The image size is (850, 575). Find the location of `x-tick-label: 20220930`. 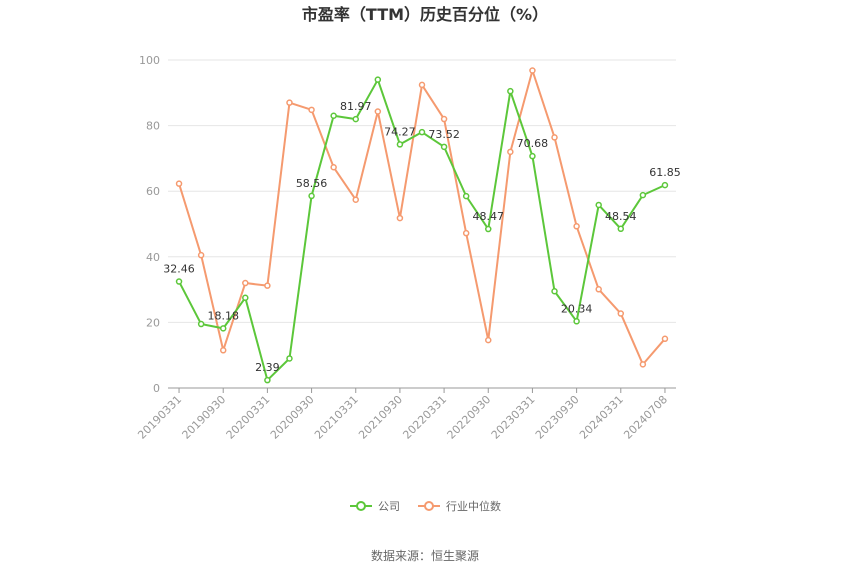

x-tick-label: 20220930 is located at coordinates (469, 417).